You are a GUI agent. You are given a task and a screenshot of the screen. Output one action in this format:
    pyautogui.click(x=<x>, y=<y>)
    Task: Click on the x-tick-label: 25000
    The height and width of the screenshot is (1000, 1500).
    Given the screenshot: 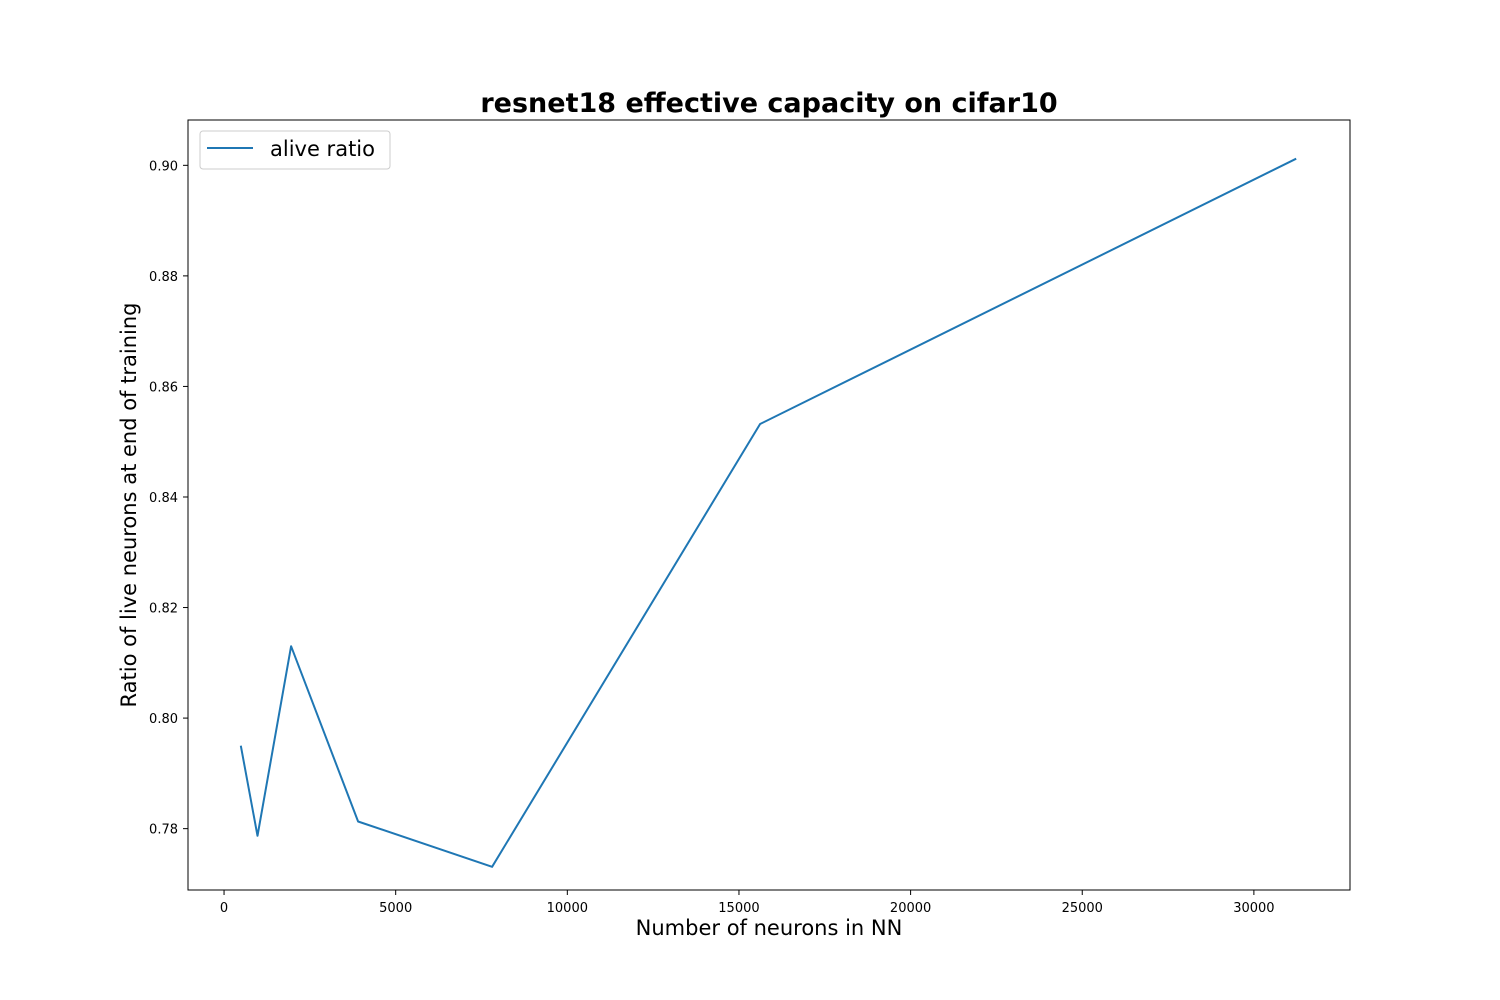 What is the action you would take?
    pyautogui.click(x=1082, y=908)
    